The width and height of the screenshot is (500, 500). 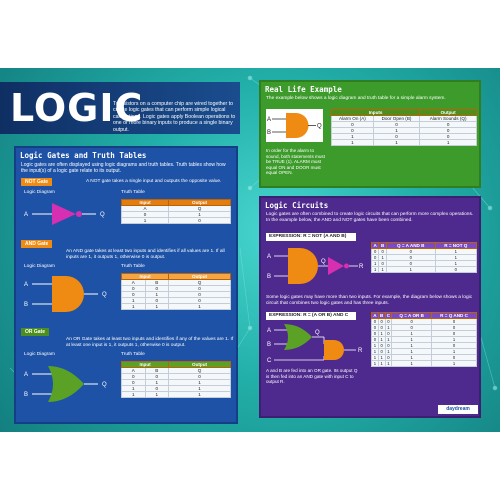 I want to click on circuit-1-diagram: A B Q R, so click(x=315, y=266).